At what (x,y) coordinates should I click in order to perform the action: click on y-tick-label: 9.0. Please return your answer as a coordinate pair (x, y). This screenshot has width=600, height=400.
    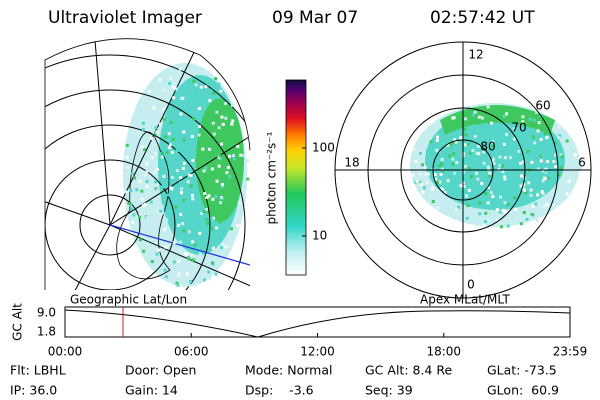
    Looking at the image, I should click on (46, 313).